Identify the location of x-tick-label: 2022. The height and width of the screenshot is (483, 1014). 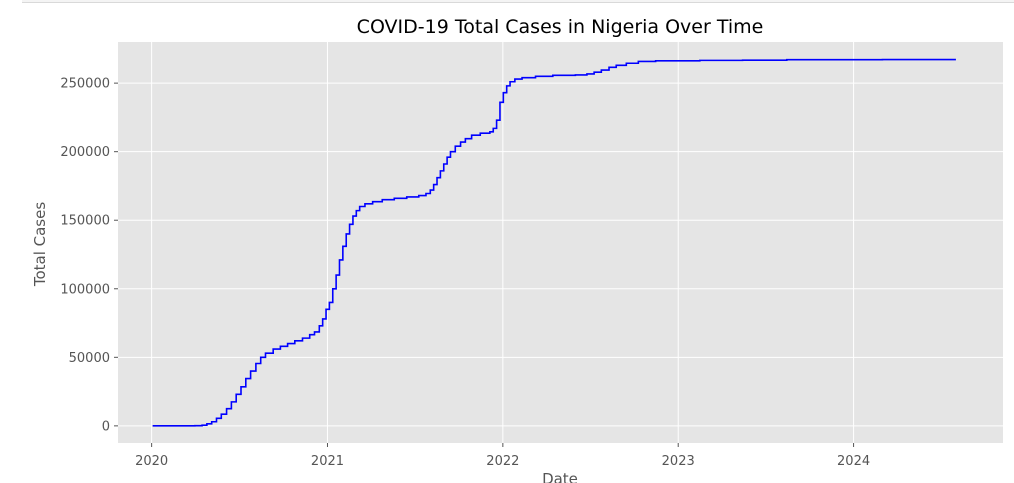
(502, 461).